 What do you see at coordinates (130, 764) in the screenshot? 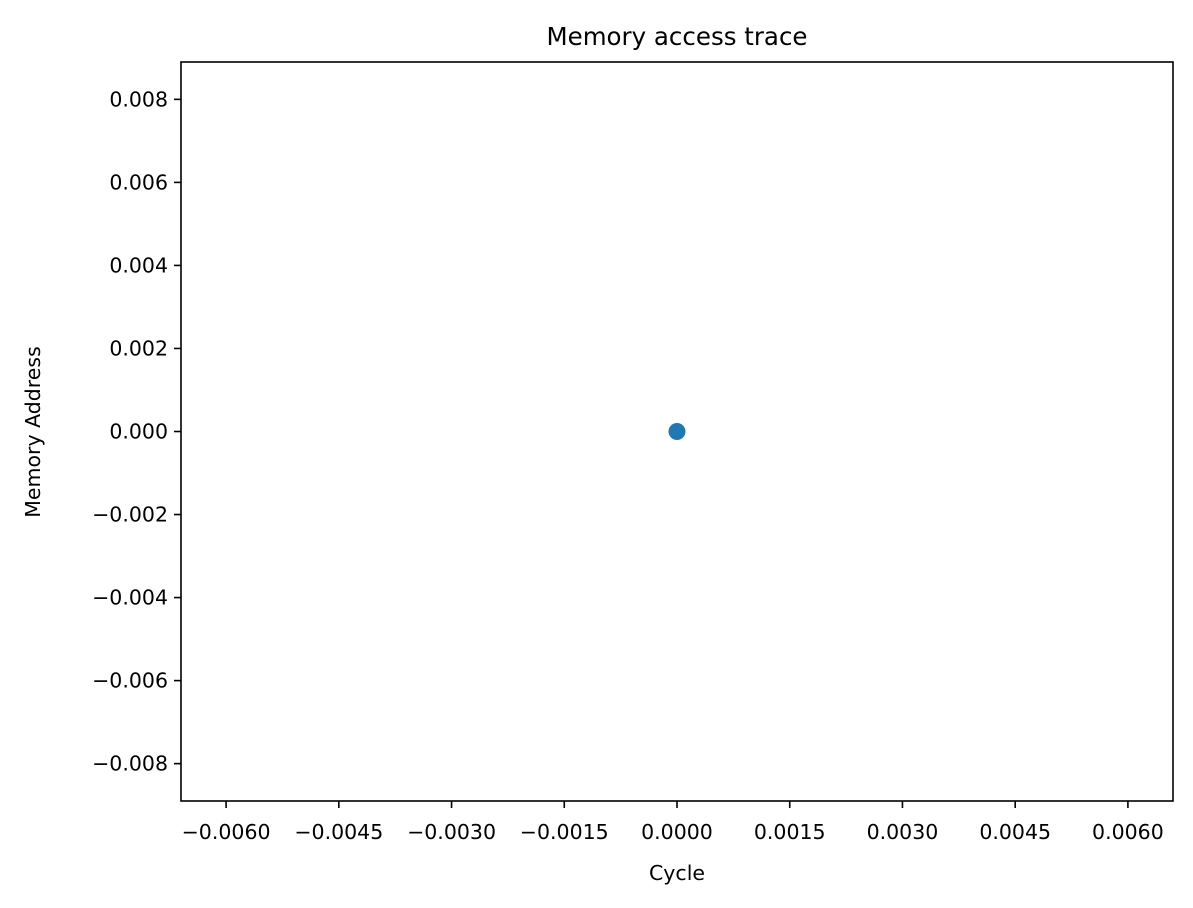
I see `y-tick-label: −0.008` at bounding box center [130, 764].